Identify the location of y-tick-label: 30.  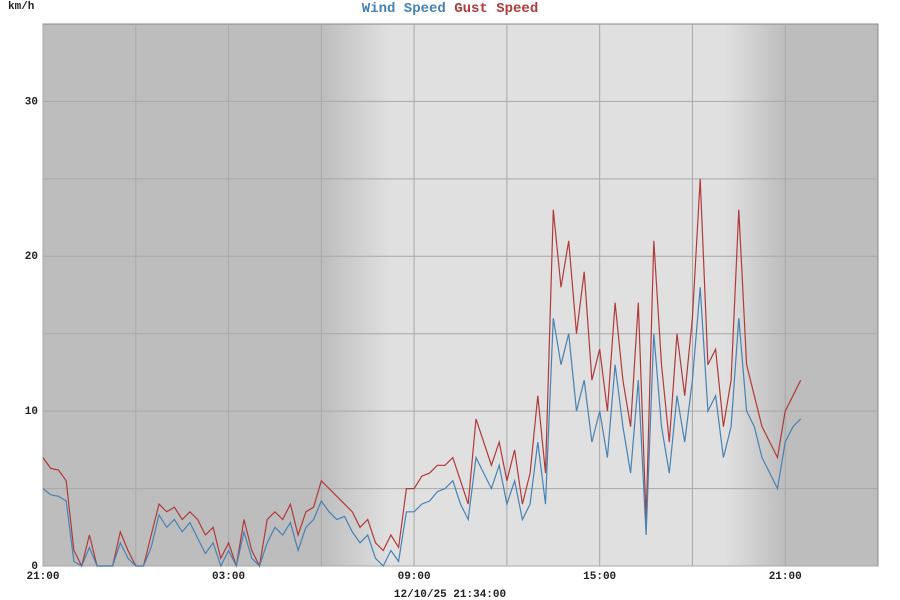
(31, 102).